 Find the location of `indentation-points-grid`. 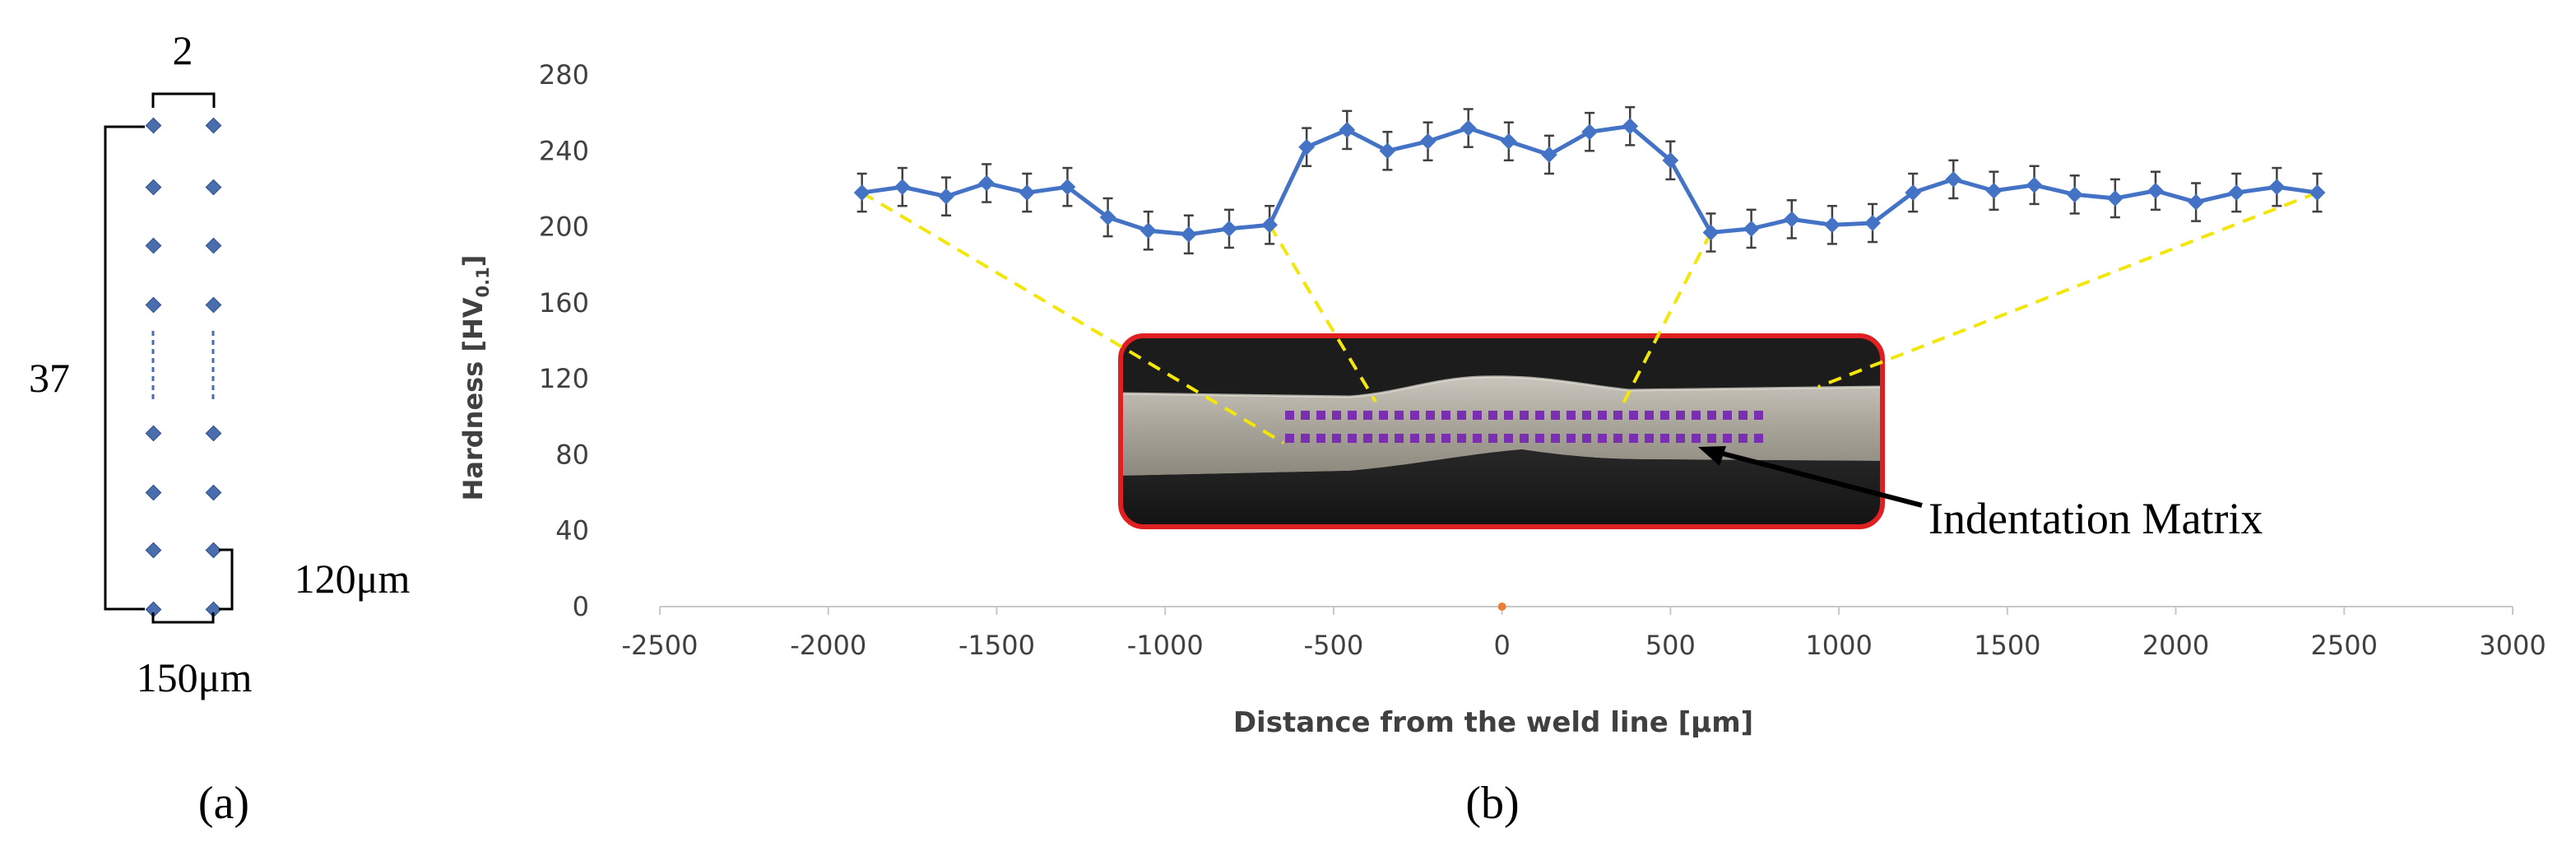

indentation-points-grid is located at coordinates (183, 367).